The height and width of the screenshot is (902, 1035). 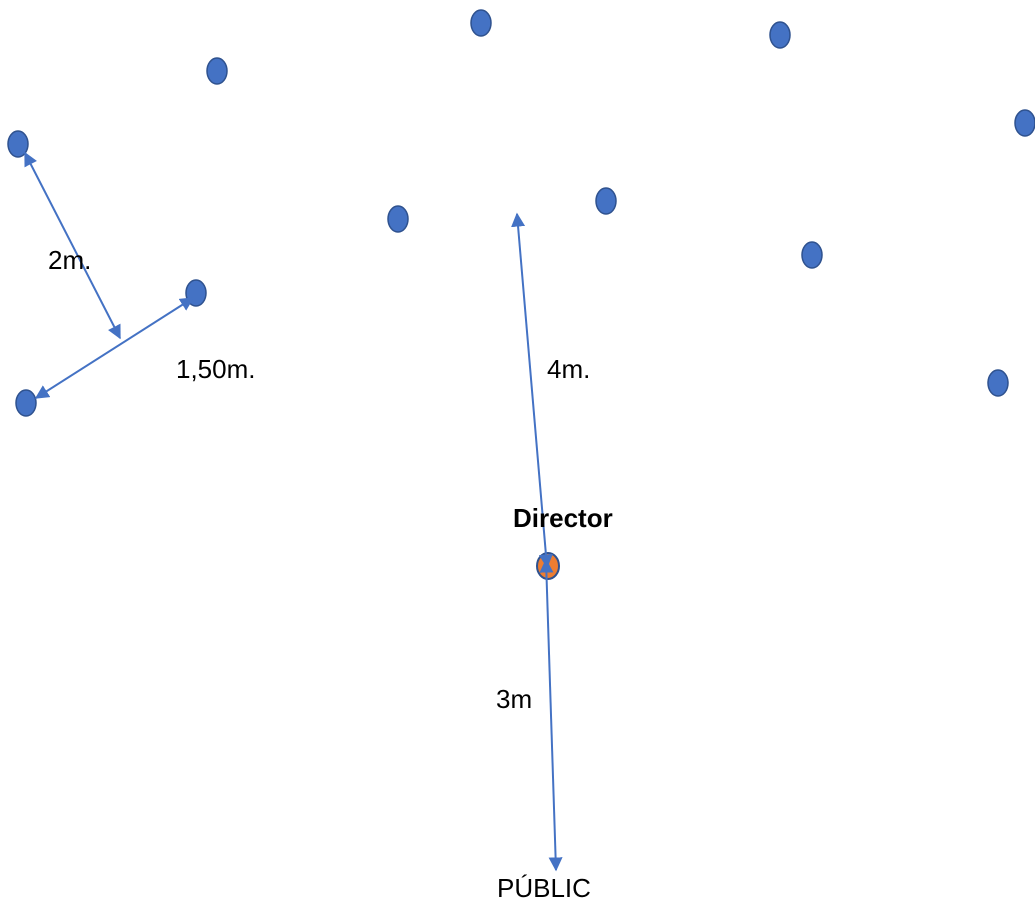 What do you see at coordinates (551, 715) in the screenshot?
I see `arrow-3m` at bounding box center [551, 715].